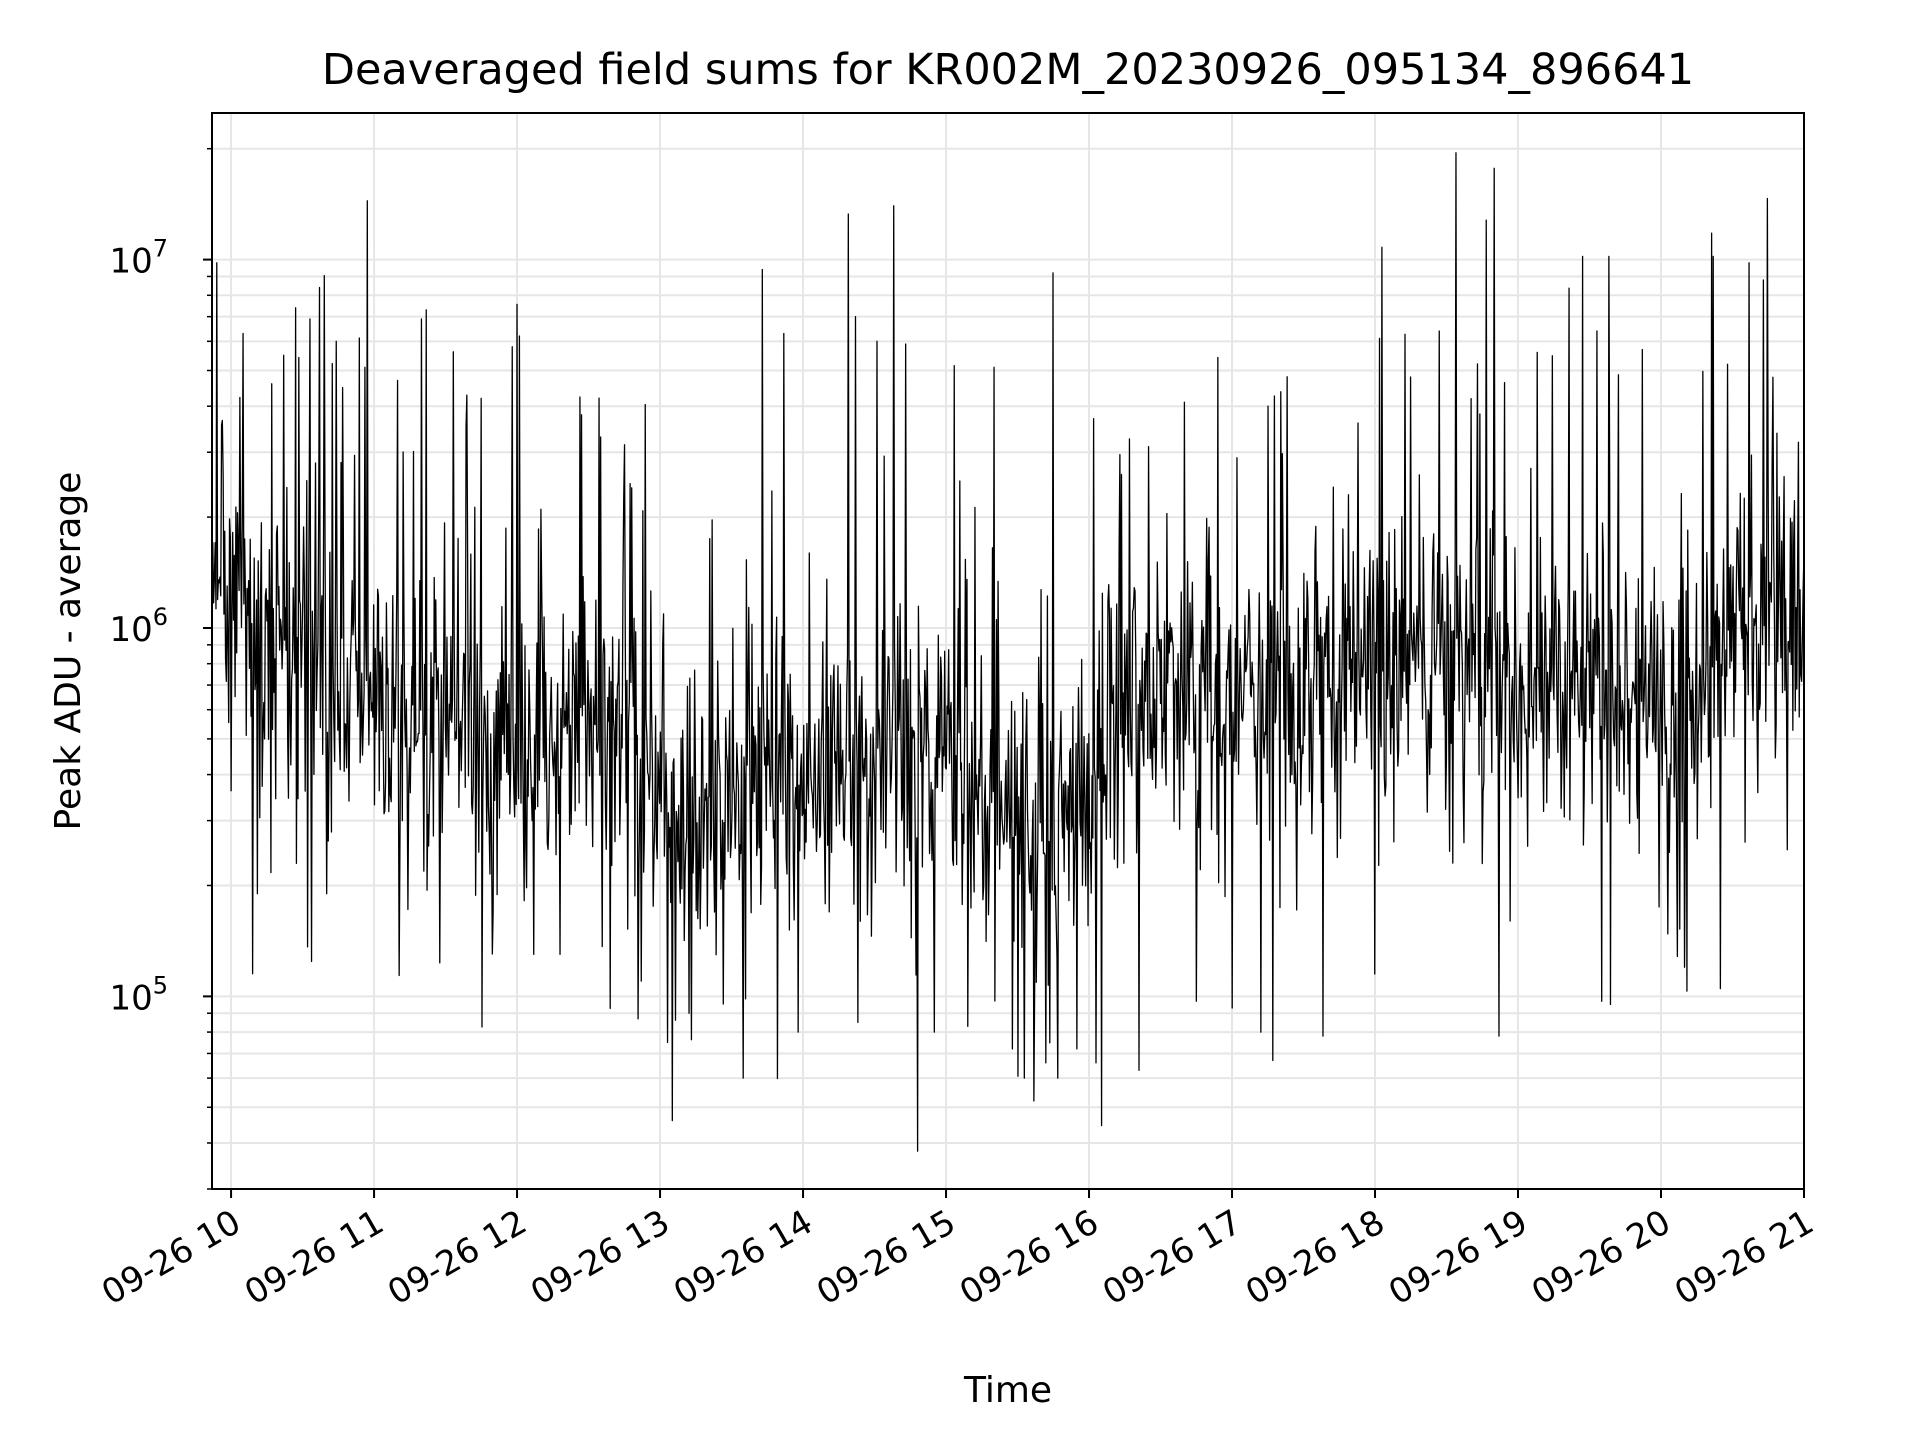  I want to click on x-axis-label: Time, so click(1007, 1390).